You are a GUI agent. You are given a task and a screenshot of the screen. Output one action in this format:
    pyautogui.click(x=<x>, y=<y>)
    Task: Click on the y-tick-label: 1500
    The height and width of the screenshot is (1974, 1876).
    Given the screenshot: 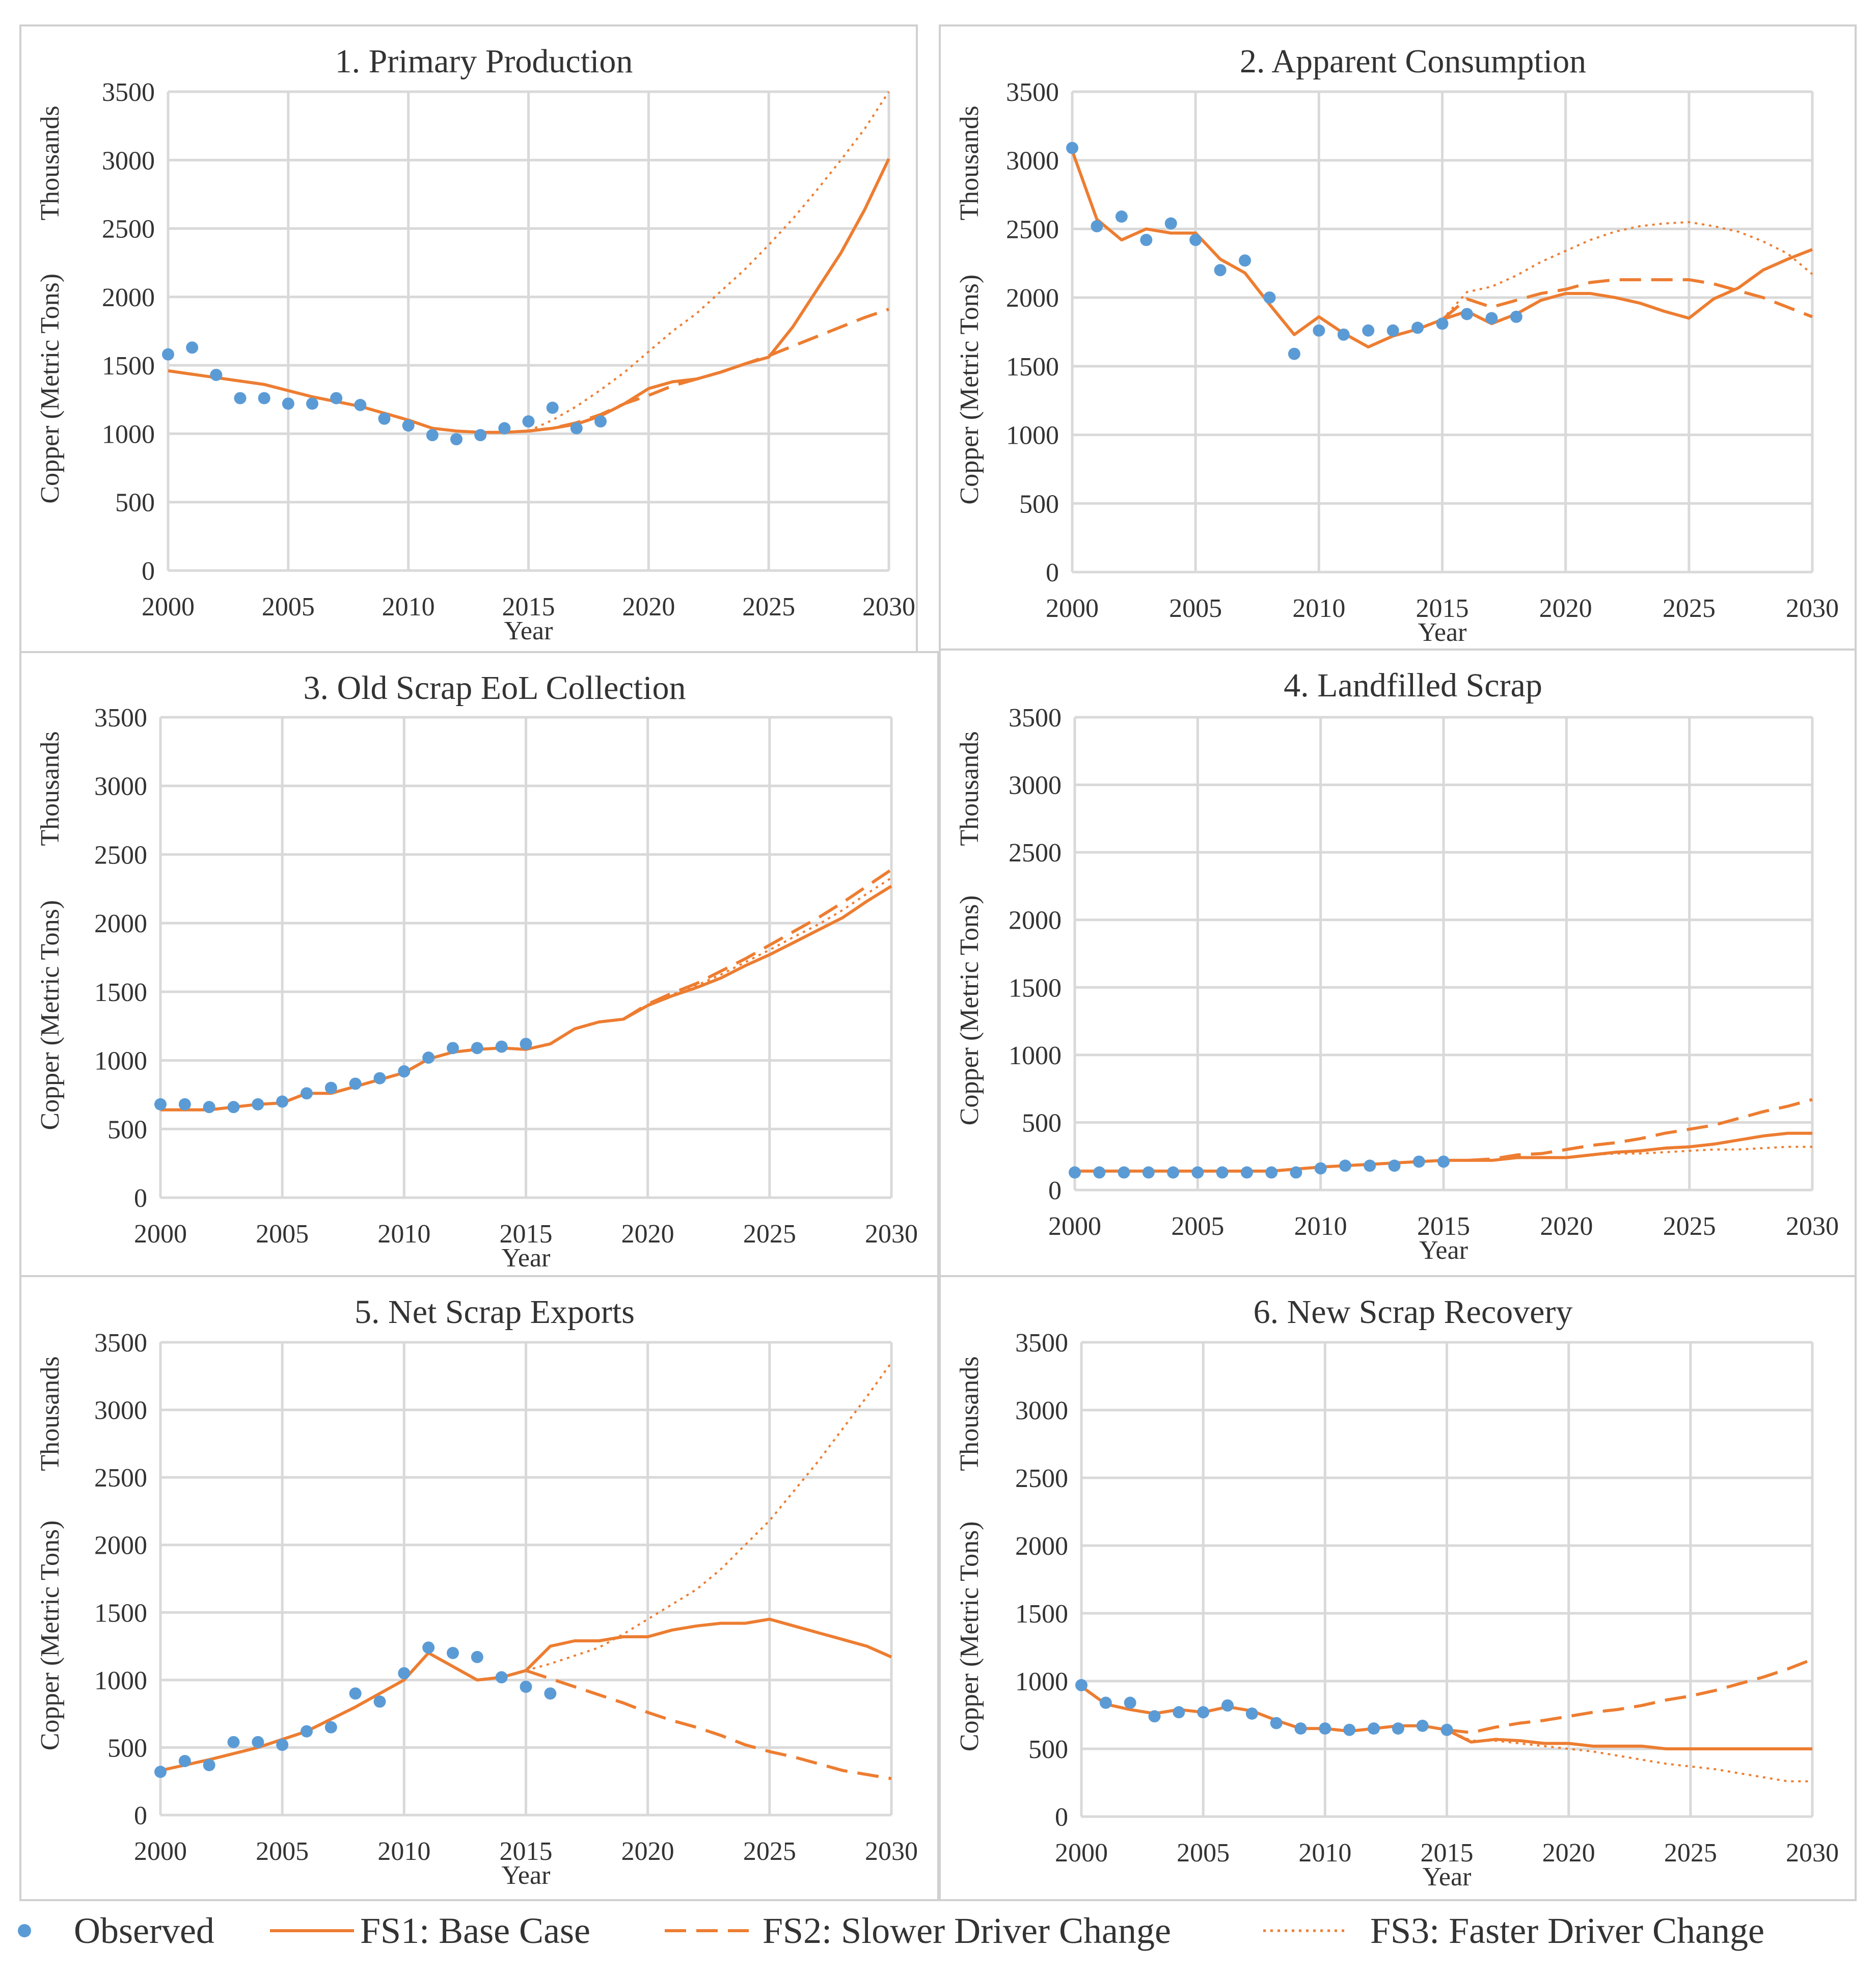 What is the action you would take?
    pyautogui.click(x=1033, y=367)
    